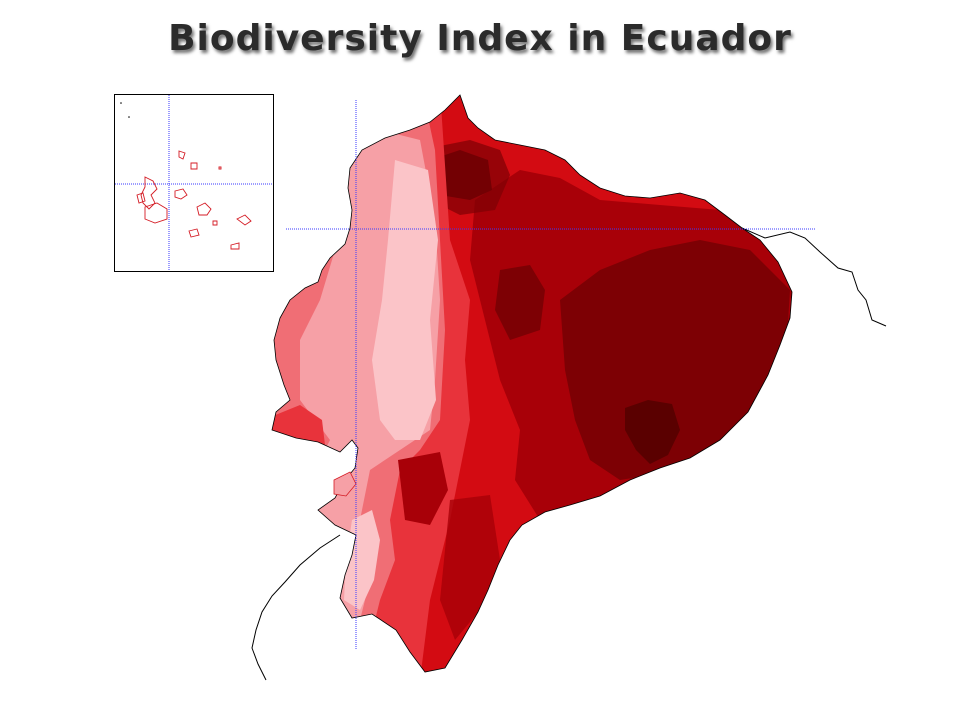  Describe the element at coordinates (235, 246) in the screenshot. I see `espanola-island` at that location.